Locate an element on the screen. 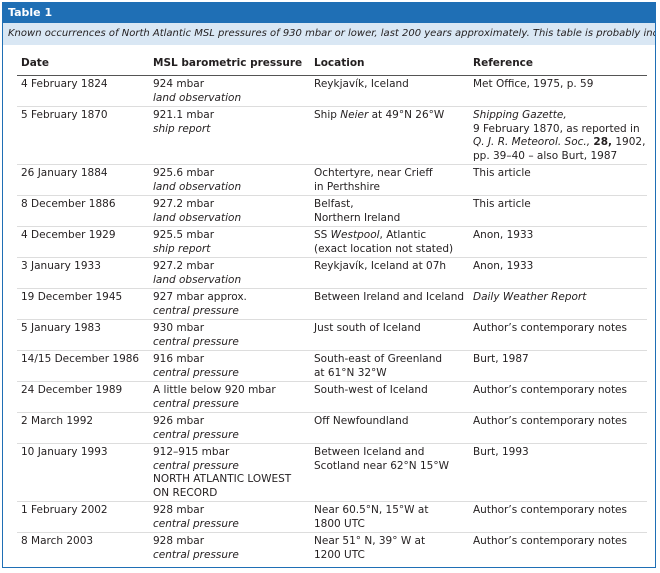  table-cell: 925.6 mbar land observation is located at coordinates (229, 180).